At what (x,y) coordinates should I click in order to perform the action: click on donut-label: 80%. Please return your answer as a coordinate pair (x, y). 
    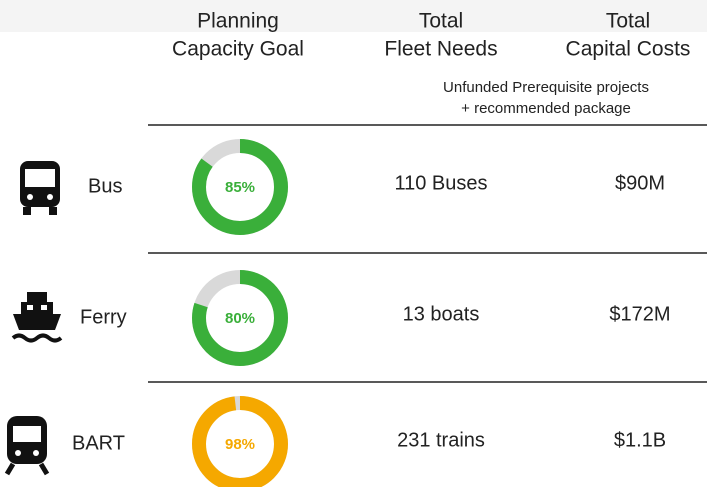
    Looking at the image, I should click on (240, 318).